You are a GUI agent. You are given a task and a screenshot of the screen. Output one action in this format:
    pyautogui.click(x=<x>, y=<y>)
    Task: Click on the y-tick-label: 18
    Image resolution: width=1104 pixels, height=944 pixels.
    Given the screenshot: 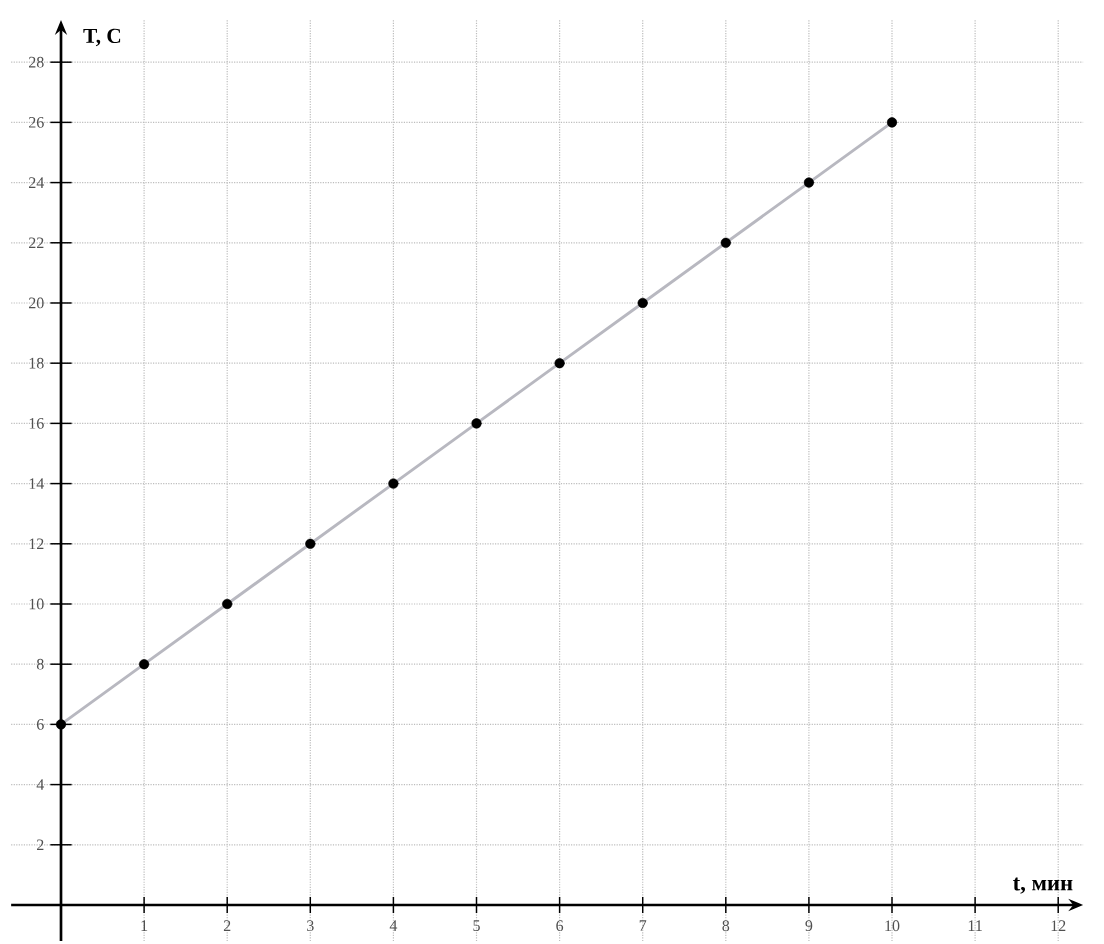 What is the action you would take?
    pyautogui.click(x=36, y=363)
    